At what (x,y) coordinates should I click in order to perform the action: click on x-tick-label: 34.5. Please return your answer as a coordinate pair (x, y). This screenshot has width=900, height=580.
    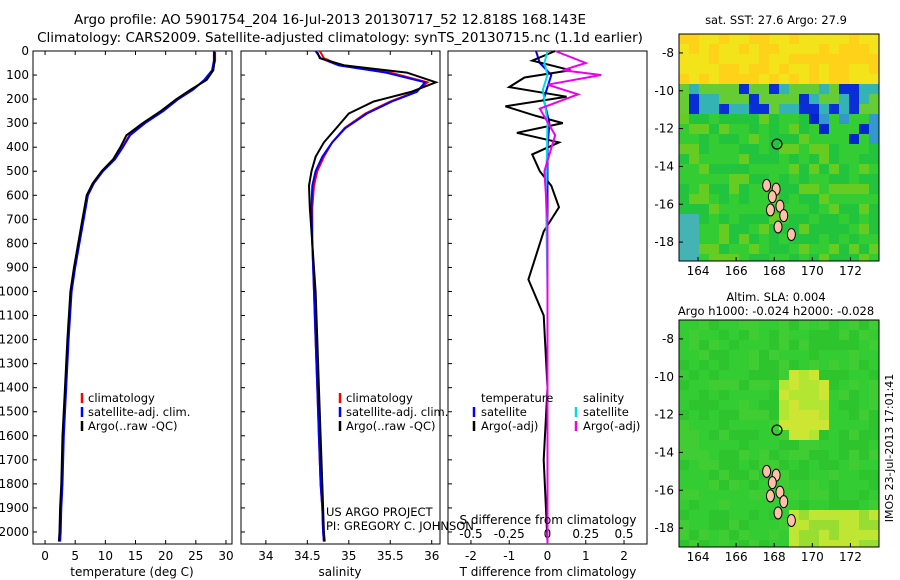
    Looking at the image, I should click on (307, 556).